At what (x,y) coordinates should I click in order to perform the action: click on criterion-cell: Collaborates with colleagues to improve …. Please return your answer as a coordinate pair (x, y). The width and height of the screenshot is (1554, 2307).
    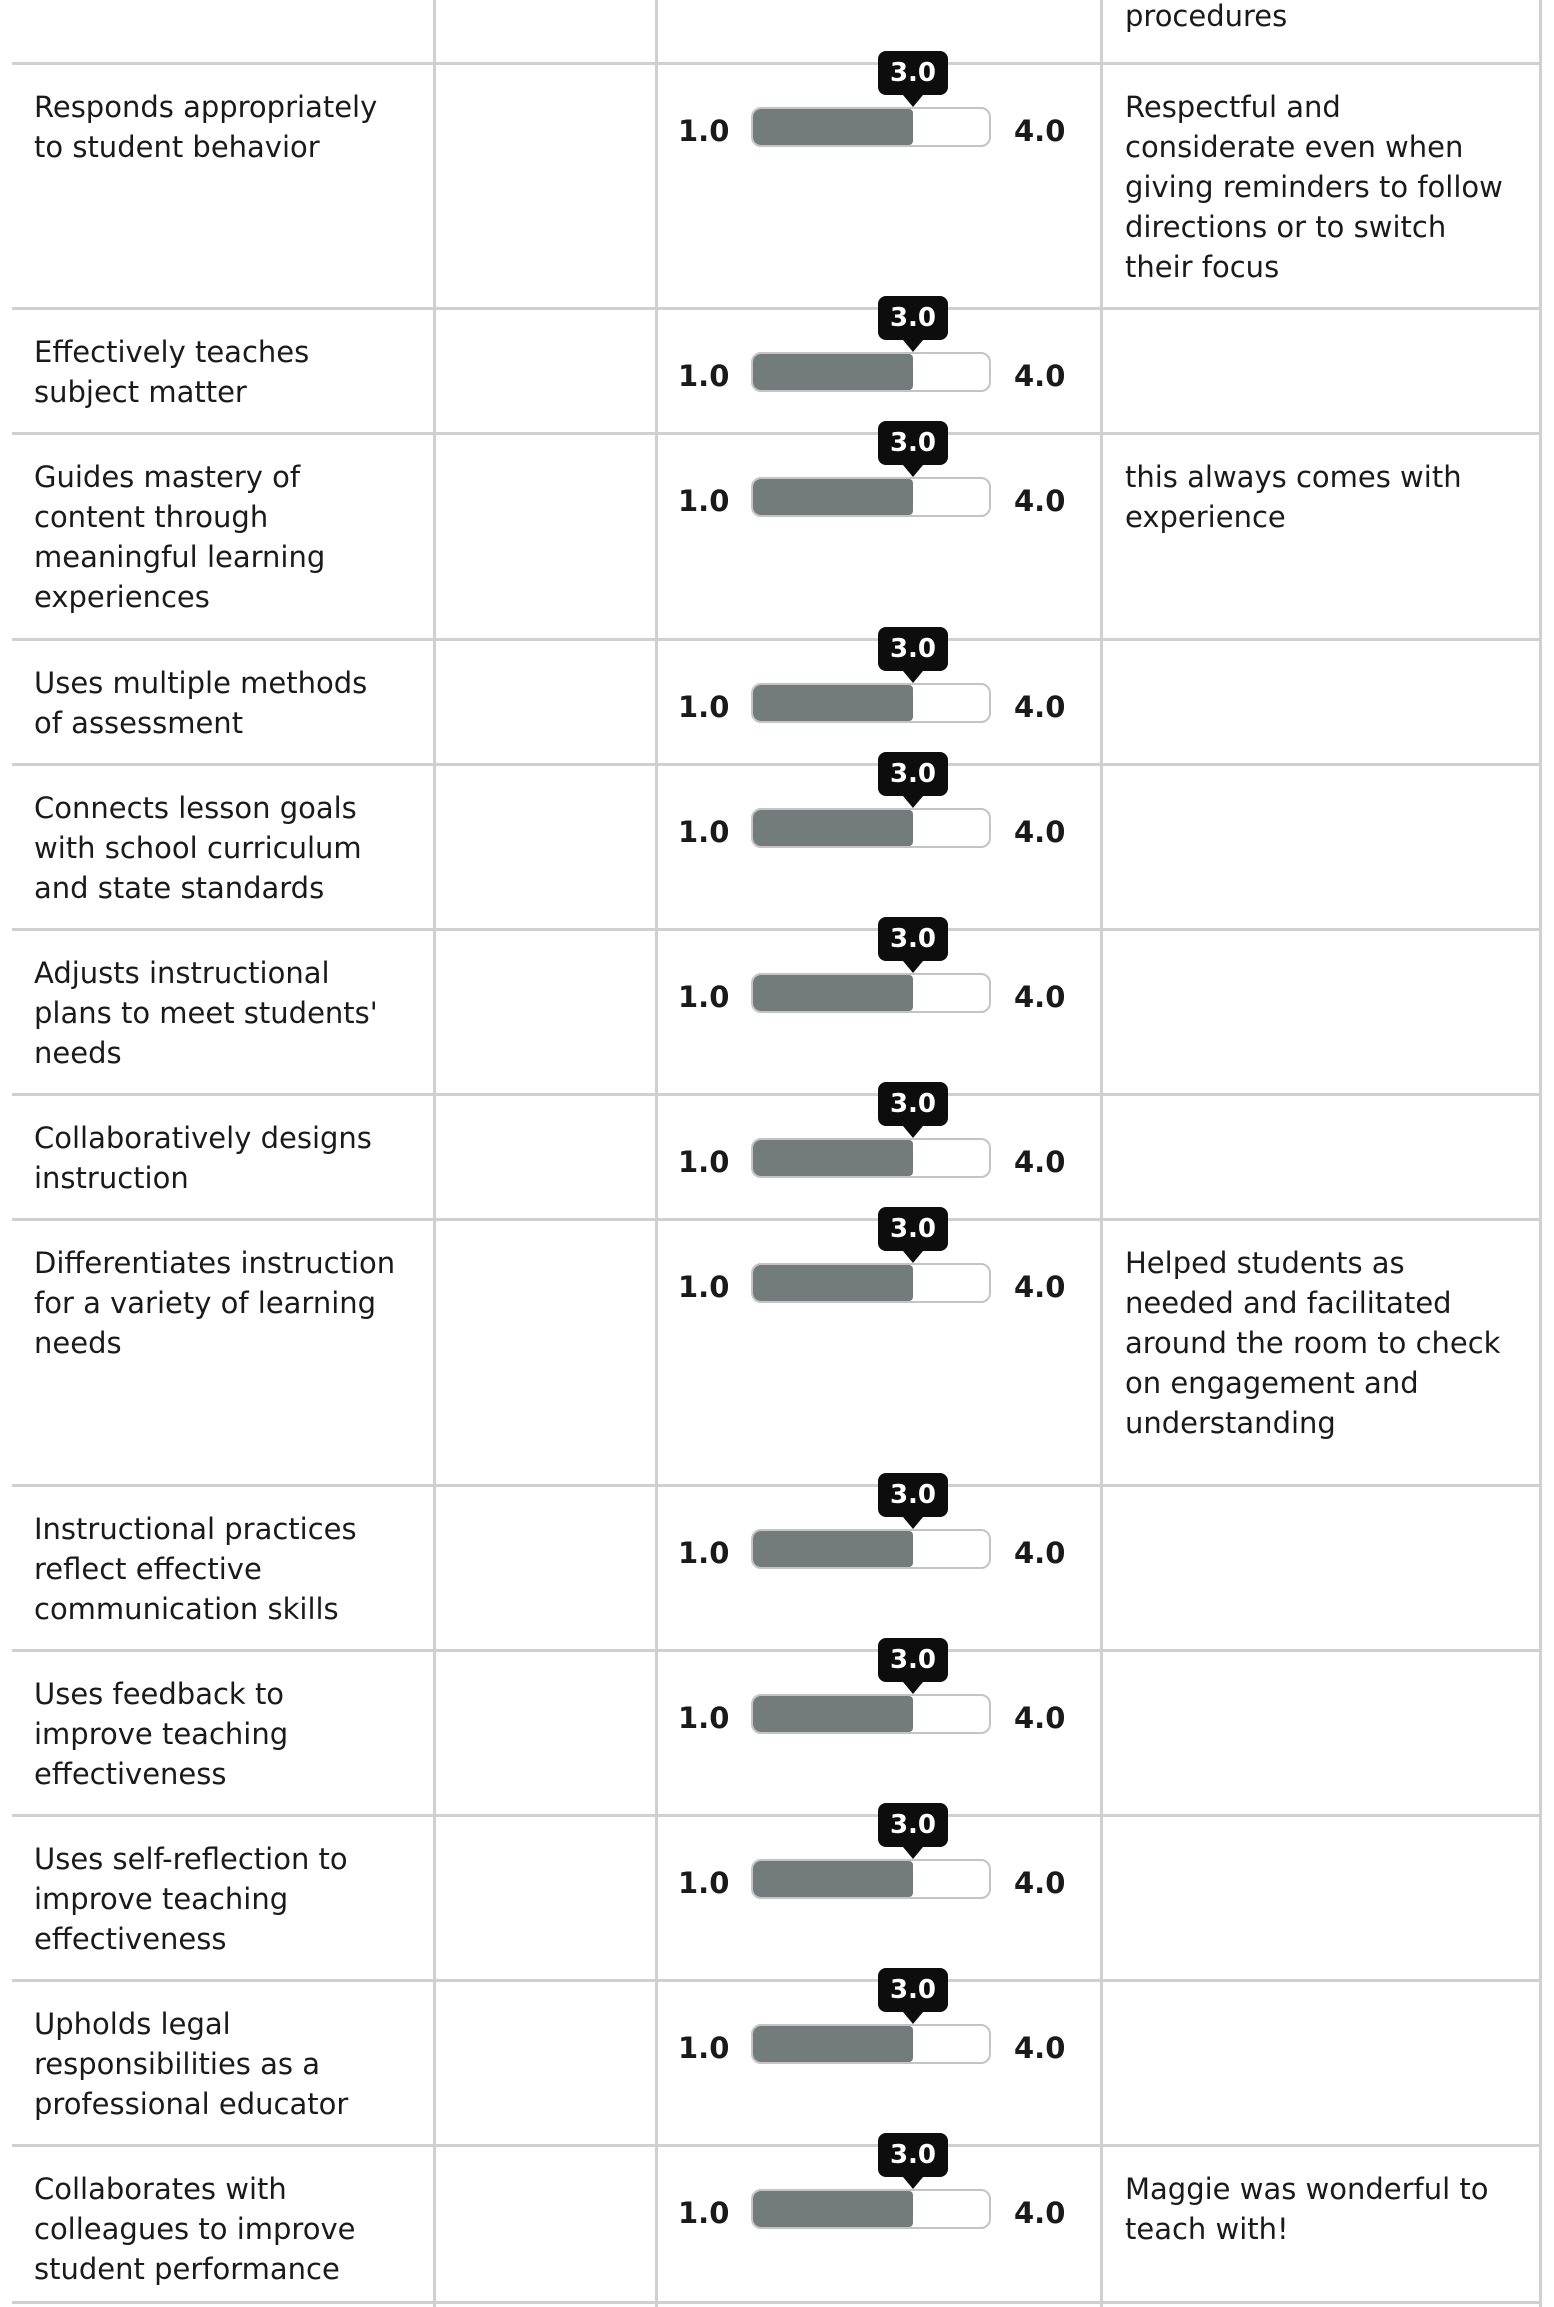
    Looking at the image, I should click on (222, 2227).